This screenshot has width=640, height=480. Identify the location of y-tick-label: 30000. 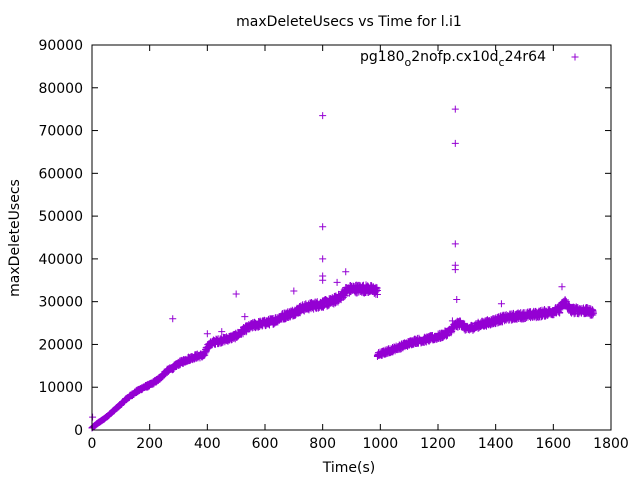
(60, 303).